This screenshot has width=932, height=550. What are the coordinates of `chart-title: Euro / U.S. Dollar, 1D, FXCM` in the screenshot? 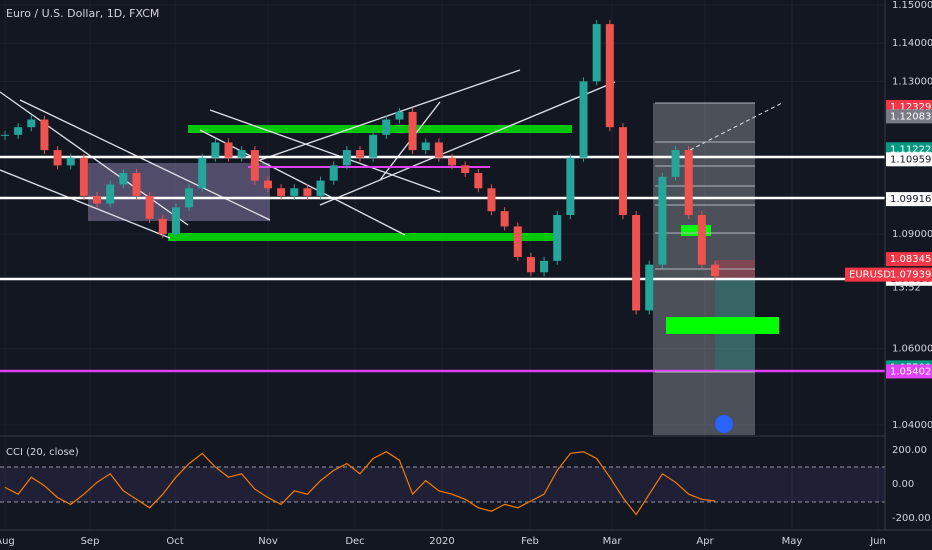 It's located at (82, 13).